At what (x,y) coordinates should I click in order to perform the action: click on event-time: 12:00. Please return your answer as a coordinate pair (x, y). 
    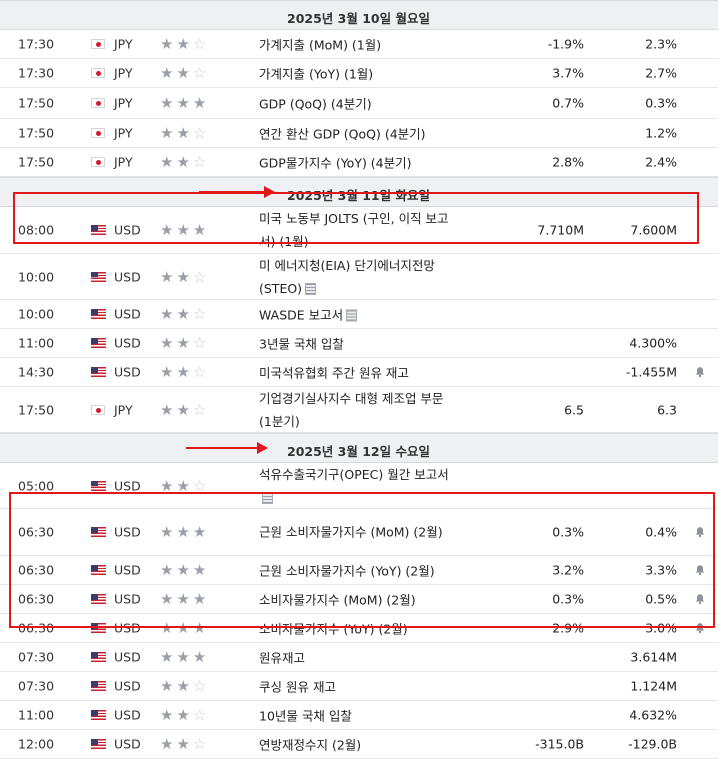
    Looking at the image, I should click on (36, 744).